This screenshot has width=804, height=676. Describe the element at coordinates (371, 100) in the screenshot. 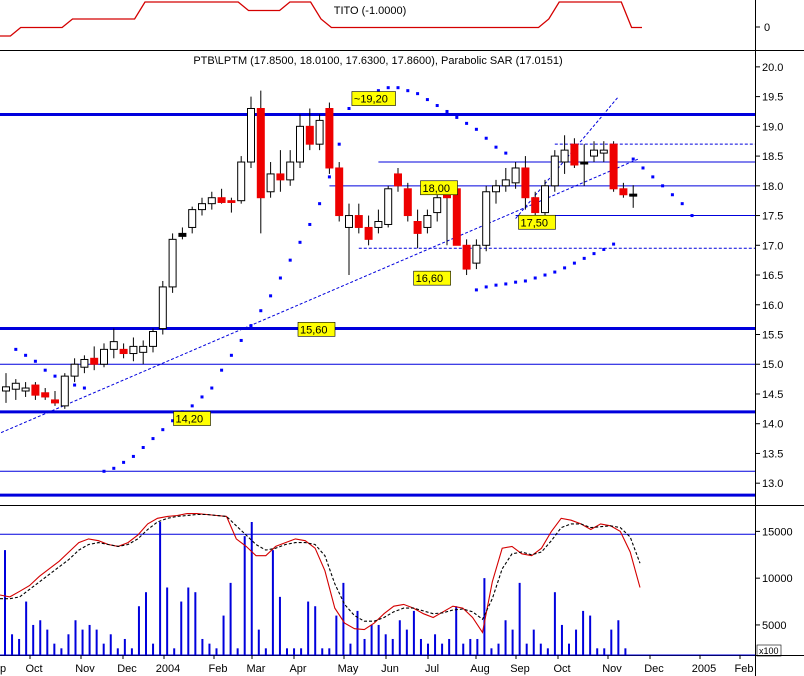

I see `annotation-label: ~19,20` at that location.